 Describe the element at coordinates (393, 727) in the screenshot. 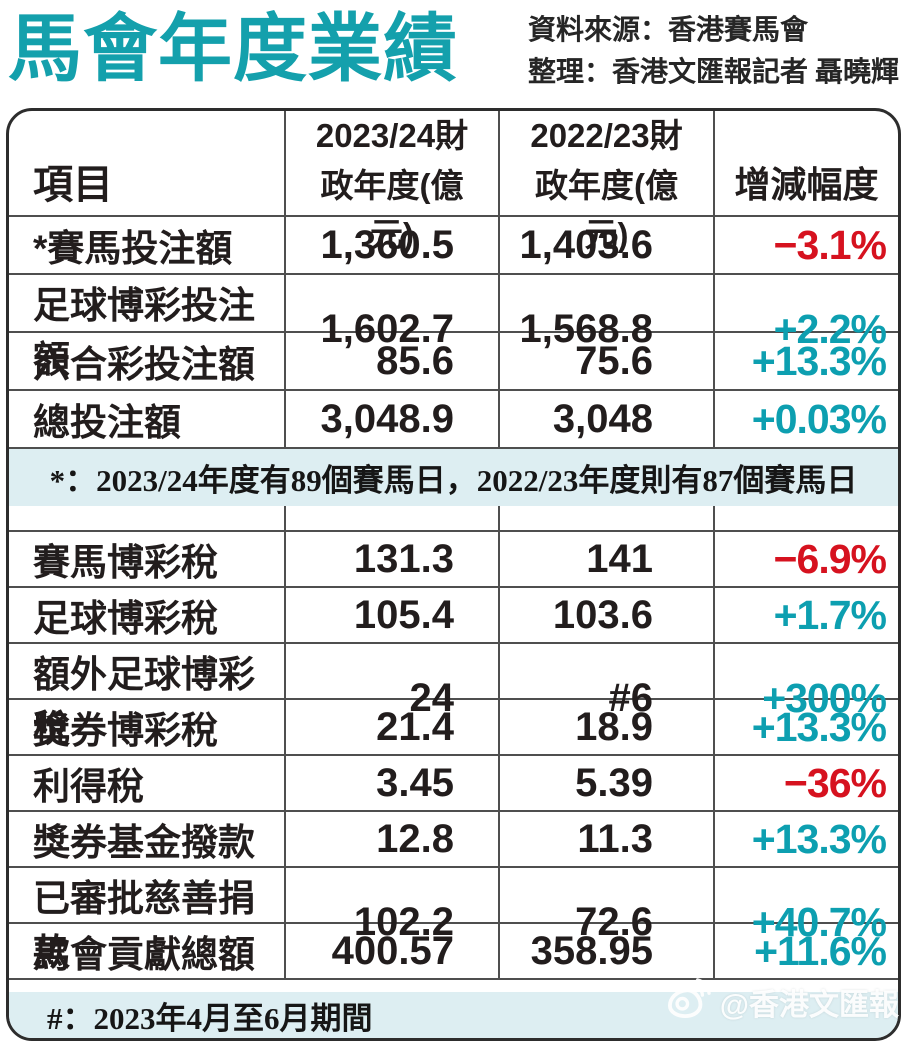

I see `value-fy2023-24: 21.4` at that location.